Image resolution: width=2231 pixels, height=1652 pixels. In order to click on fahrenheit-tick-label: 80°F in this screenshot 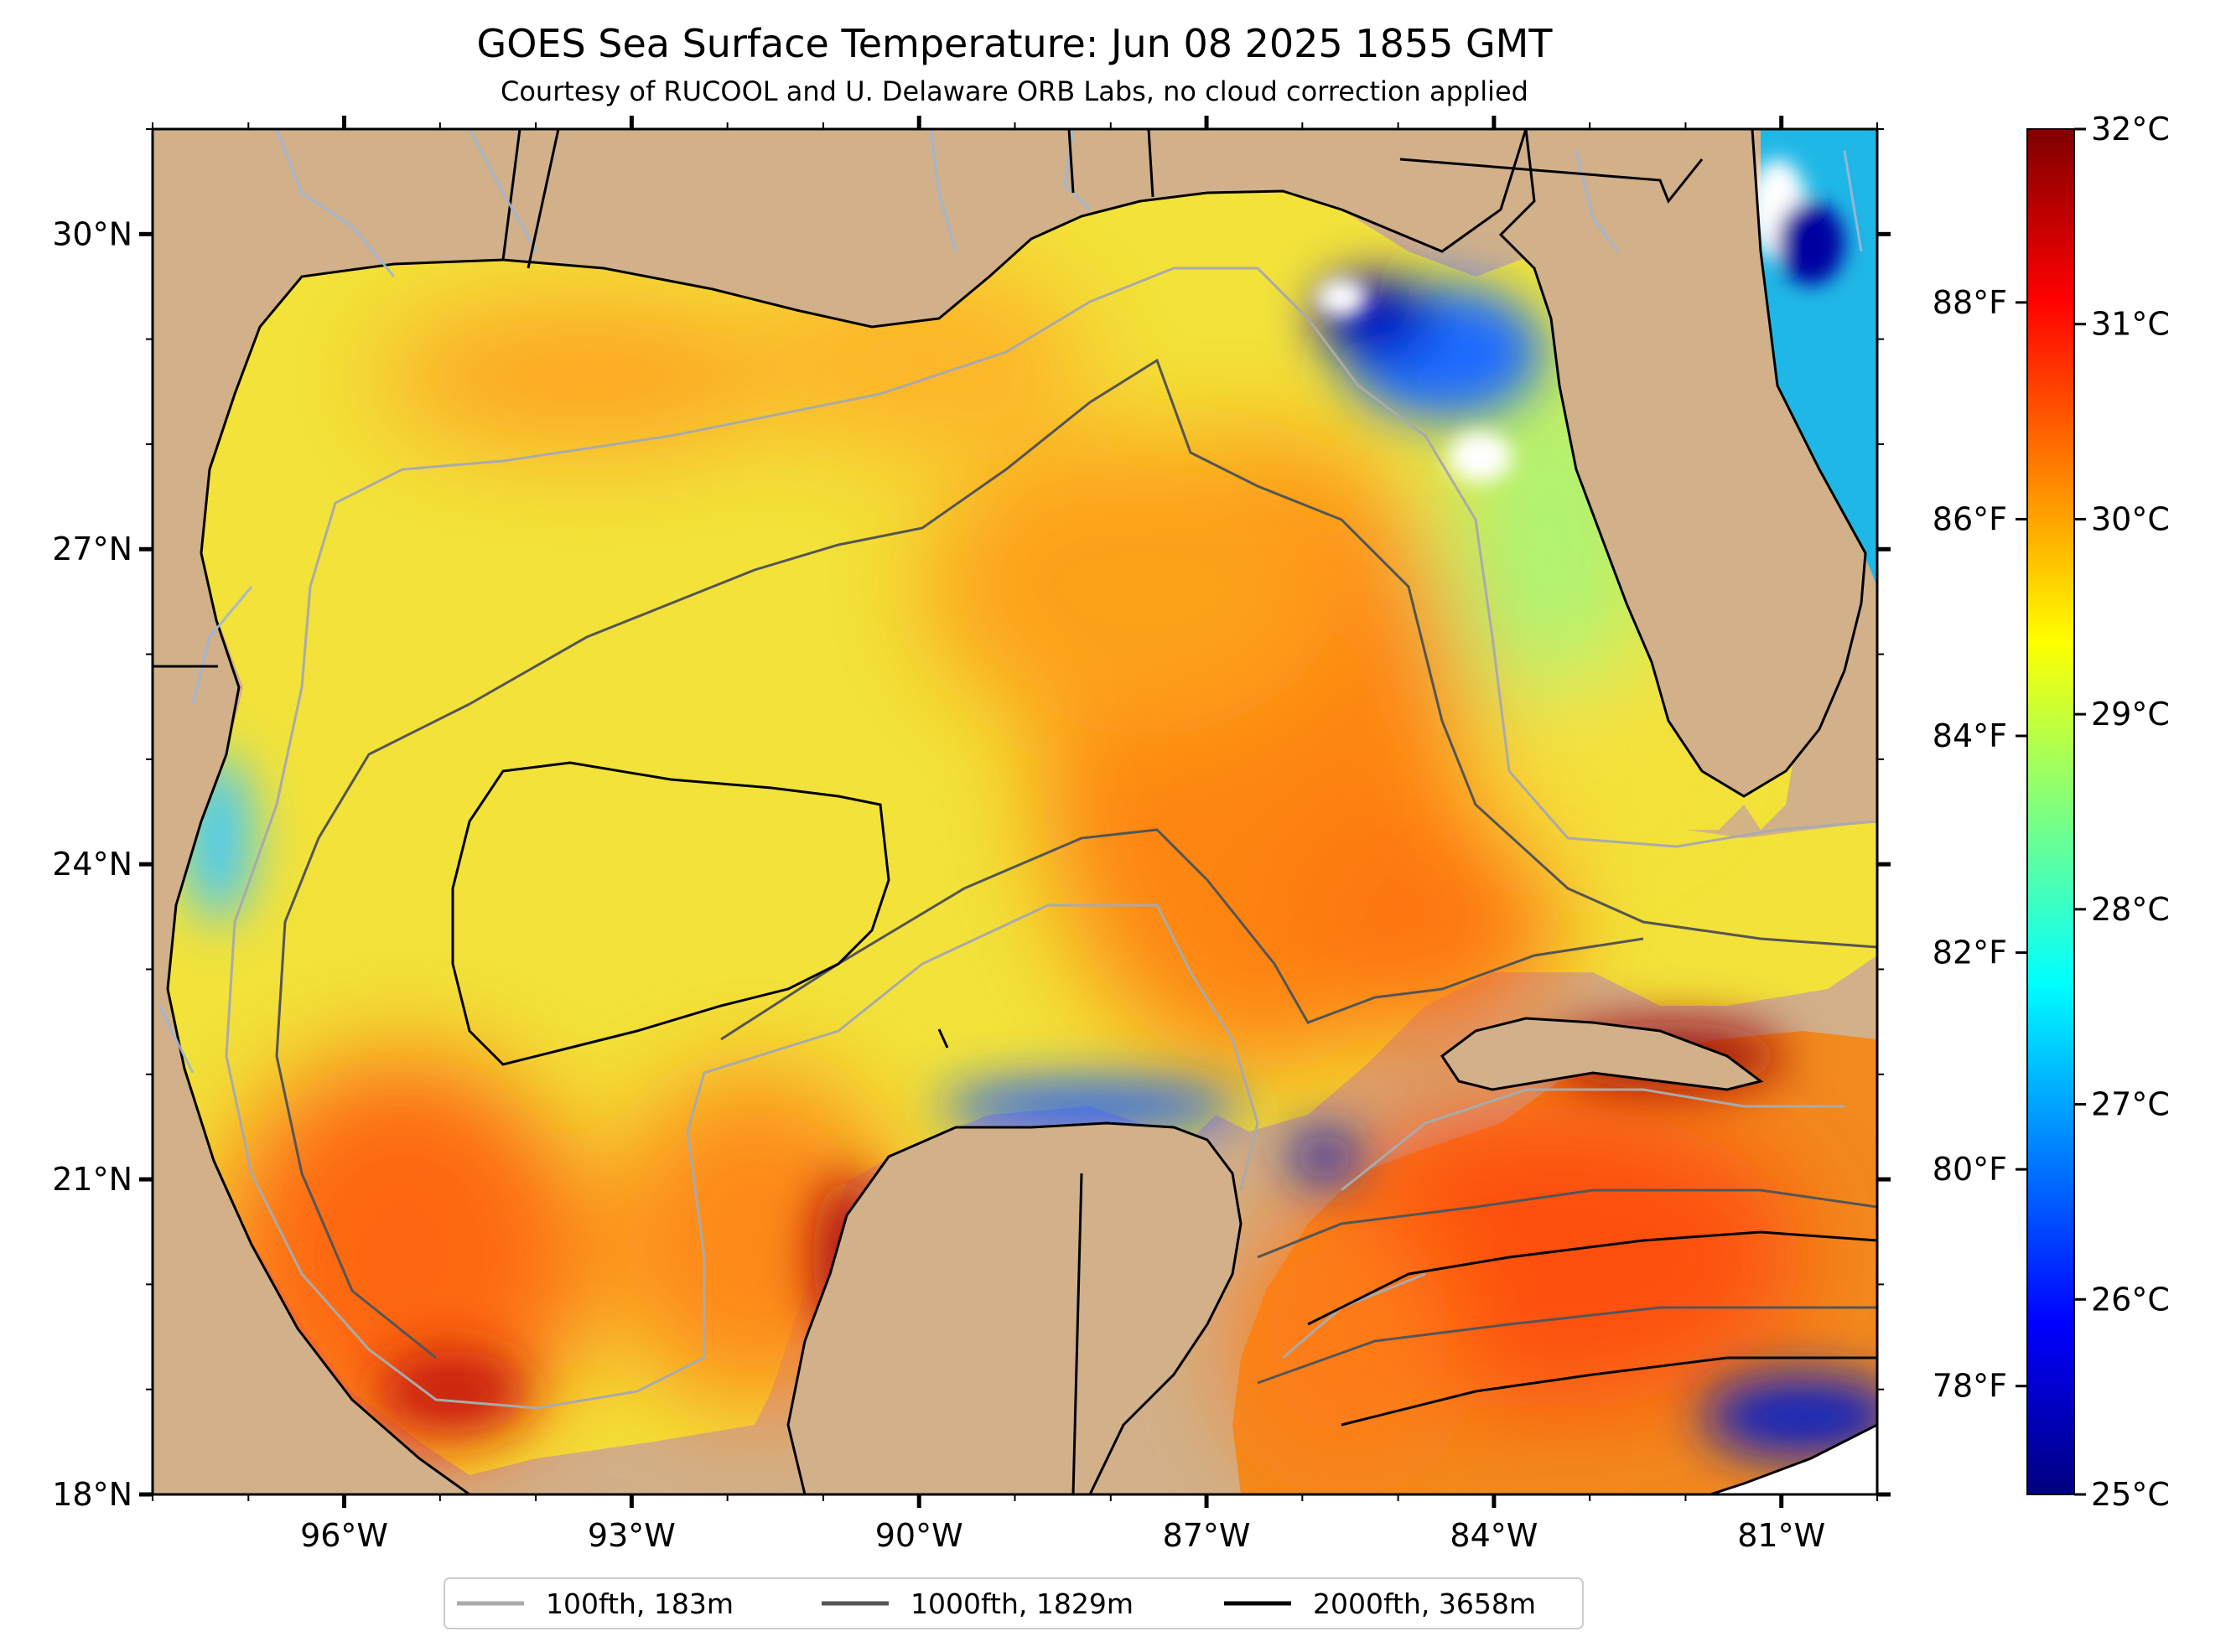, I will do `click(1970, 1169)`.